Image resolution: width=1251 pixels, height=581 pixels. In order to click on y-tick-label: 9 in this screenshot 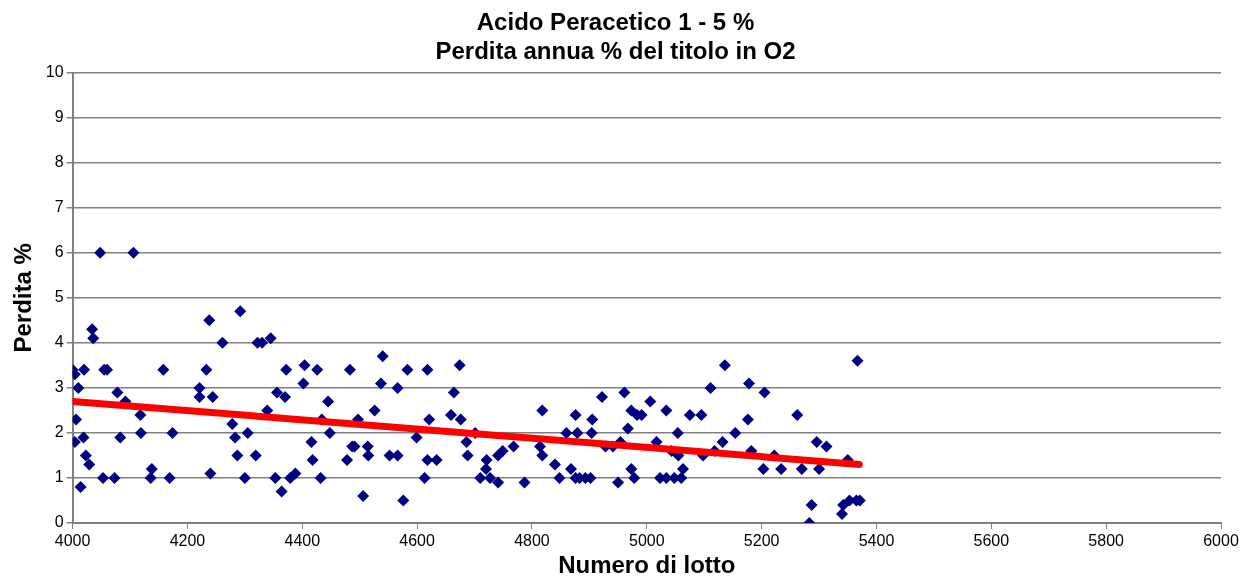, I will do `click(59, 117)`.